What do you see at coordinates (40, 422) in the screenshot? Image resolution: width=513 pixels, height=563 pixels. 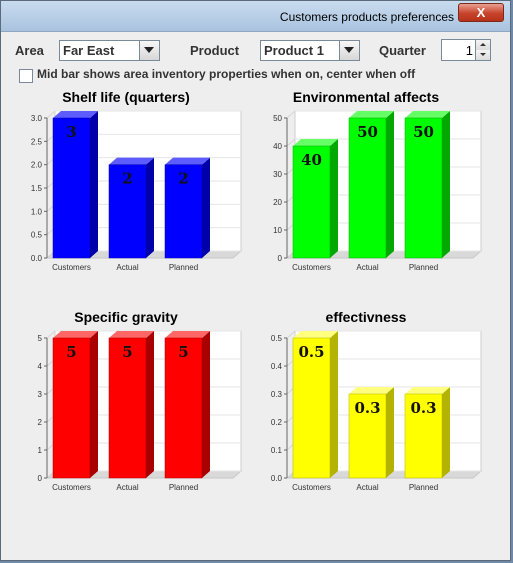 I see `y-tick-label: 2` at bounding box center [40, 422].